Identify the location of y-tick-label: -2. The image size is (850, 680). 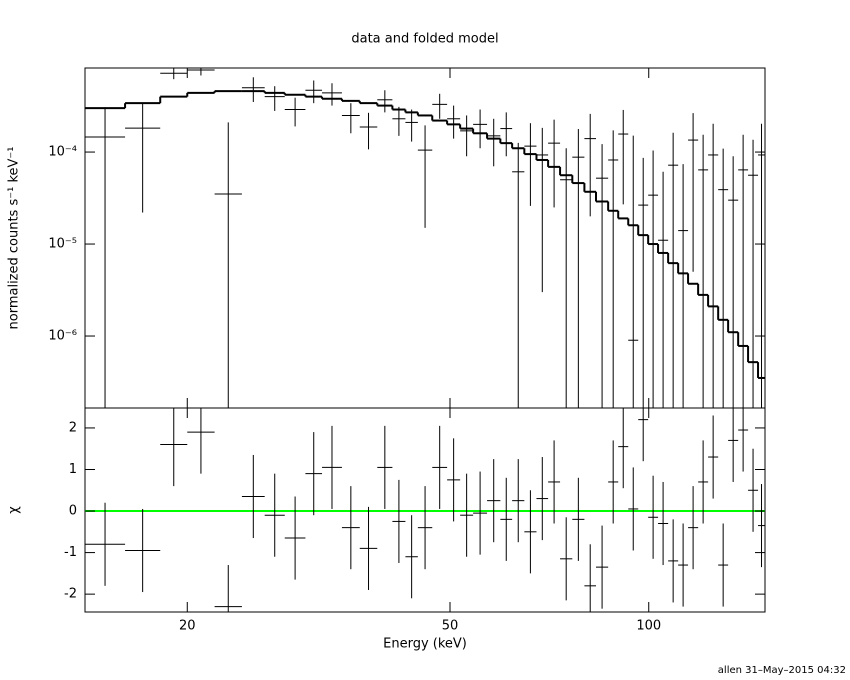
(70, 594).